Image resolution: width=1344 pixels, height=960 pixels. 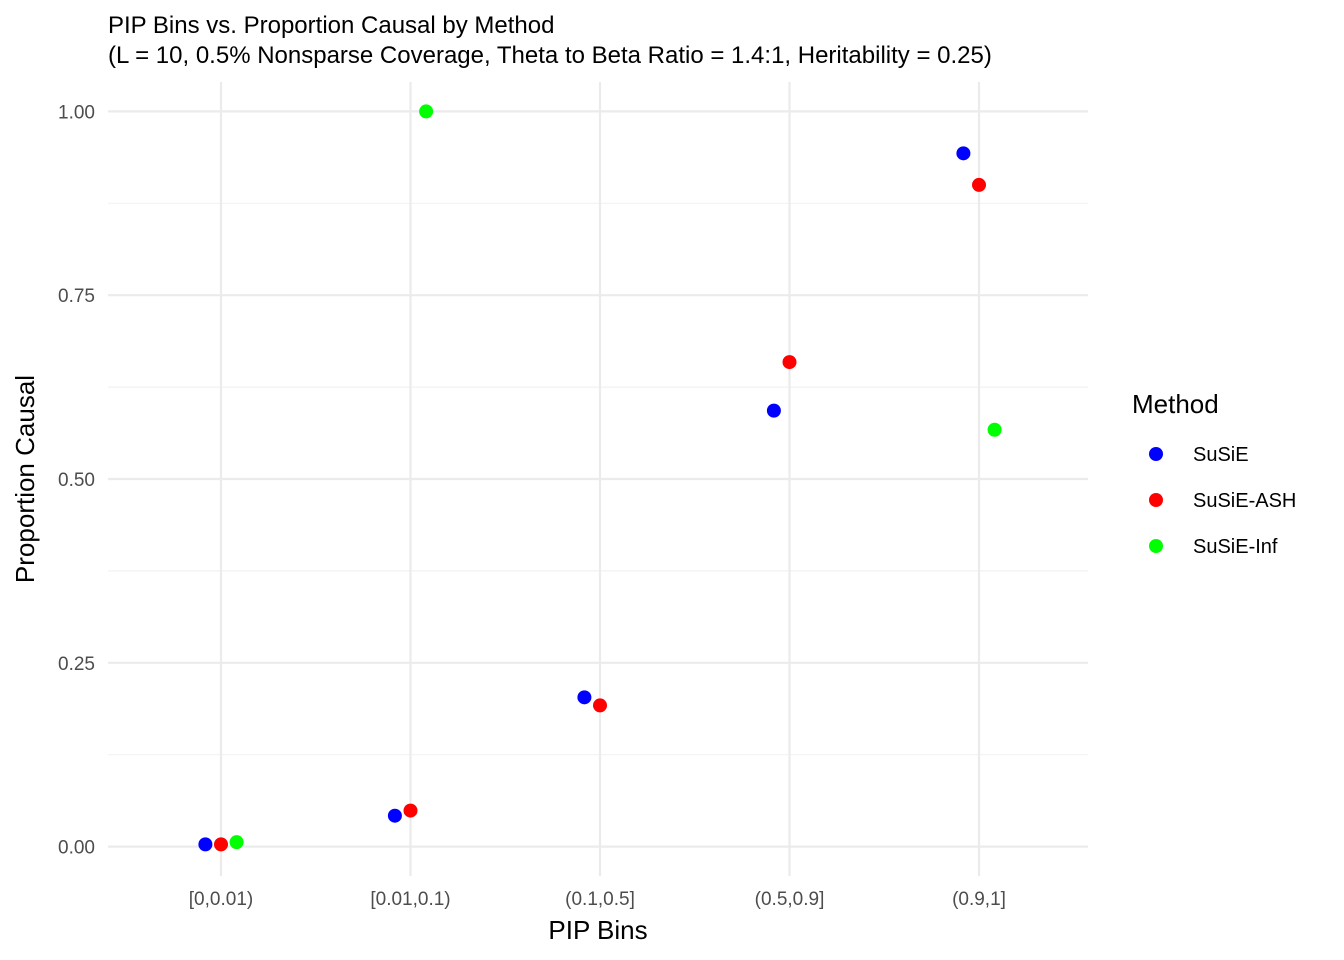 I want to click on y-tick-label: 0.00, so click(x=76, y=848).